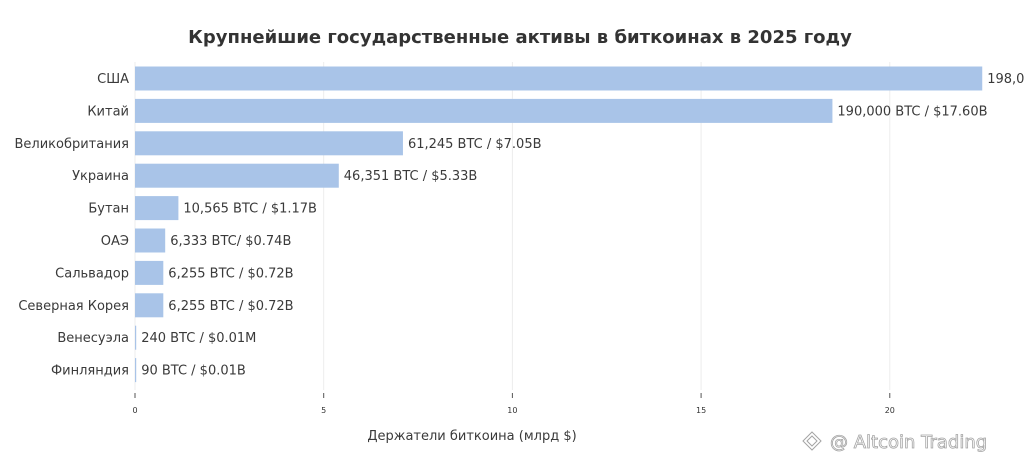 The width and height of the screenshot is (1024, 467). I want to click on value-label-7: 6,255 BTC / $0.72B, so click(230, 306).